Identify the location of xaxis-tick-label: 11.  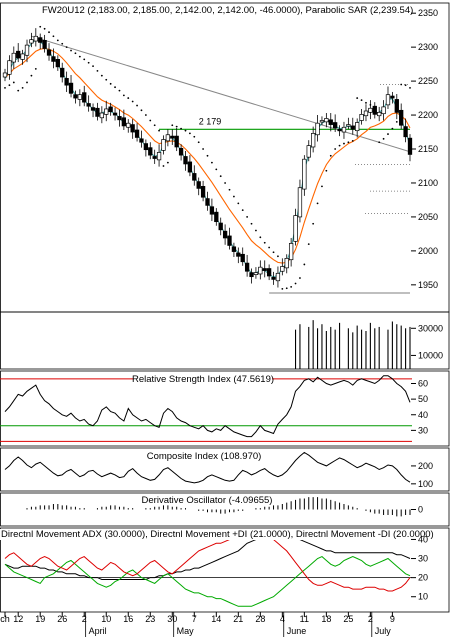
(304, 619).